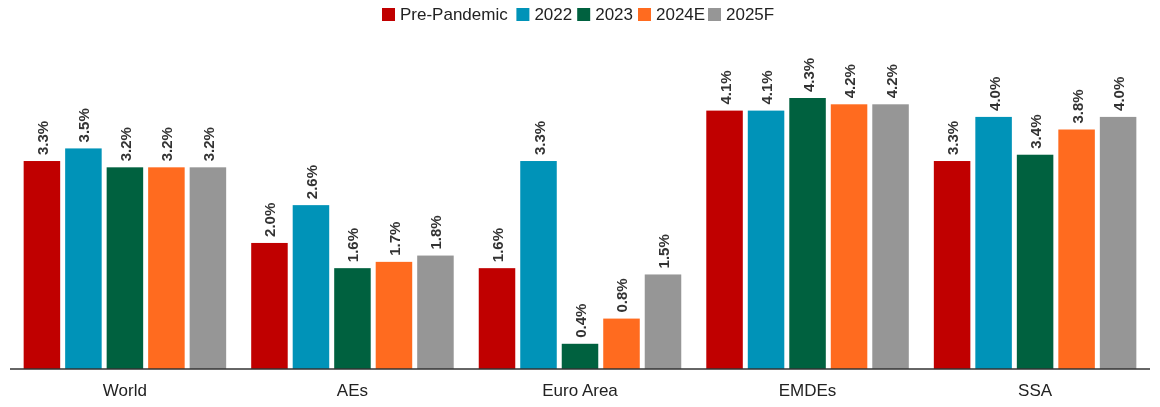 Image resolution: width=1160 pixels, height=407 pixels. Describe the element at coordinates (270, 219) in the screenshot. I see `data-label: 2.0%` at that location.